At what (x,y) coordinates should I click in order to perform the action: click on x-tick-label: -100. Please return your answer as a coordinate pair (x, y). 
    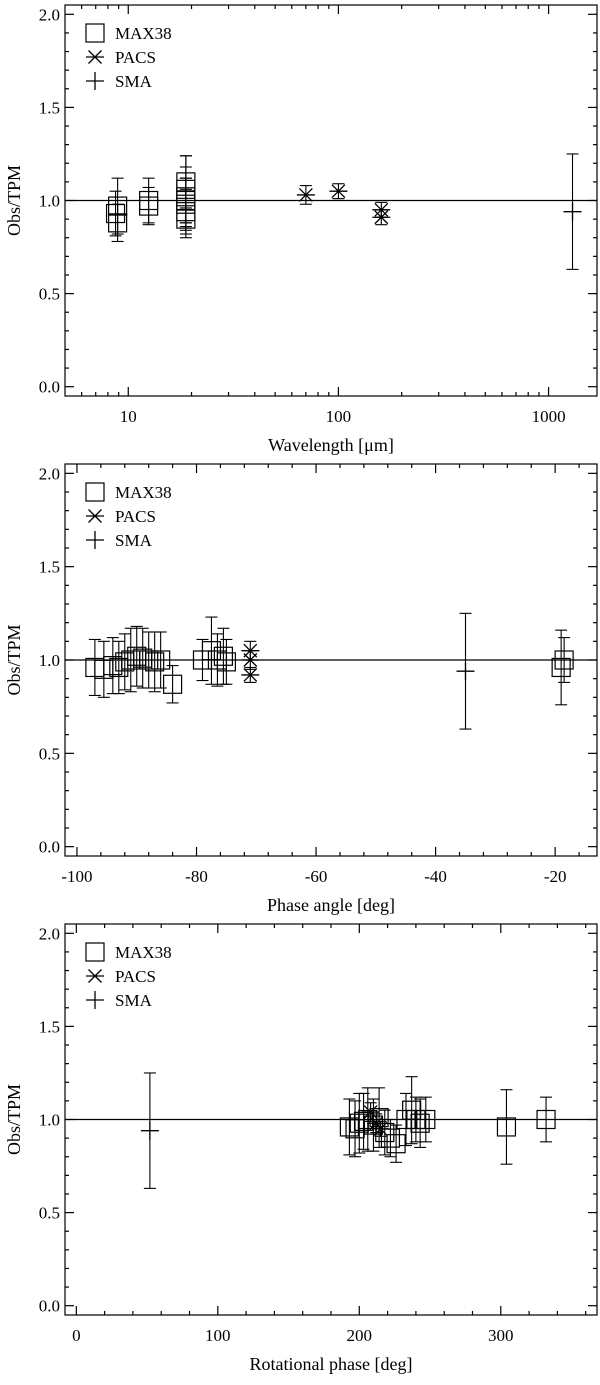
    Looking at the image, I should click on (76, 876).